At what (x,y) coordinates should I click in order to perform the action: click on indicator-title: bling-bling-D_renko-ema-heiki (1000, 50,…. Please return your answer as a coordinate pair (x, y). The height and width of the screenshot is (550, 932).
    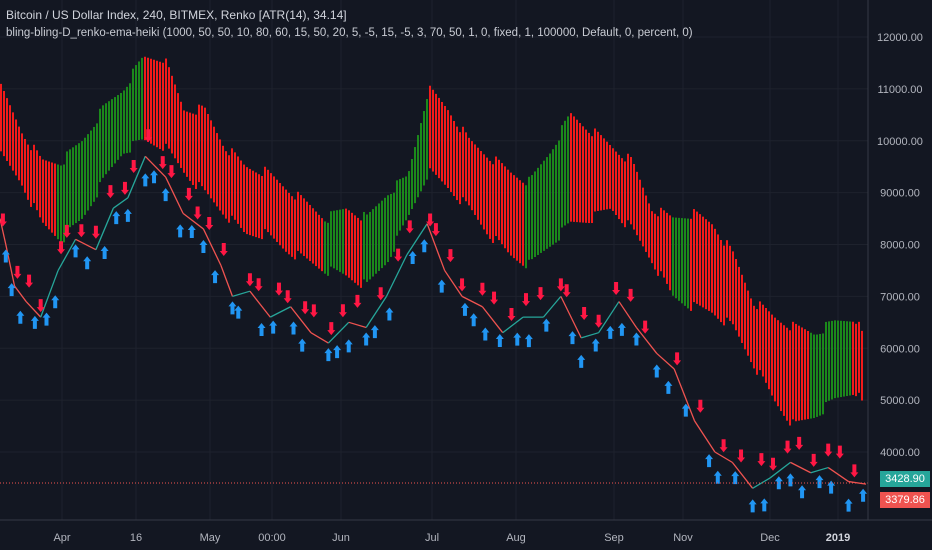
    Looking at the image, I should click on (349, 33).